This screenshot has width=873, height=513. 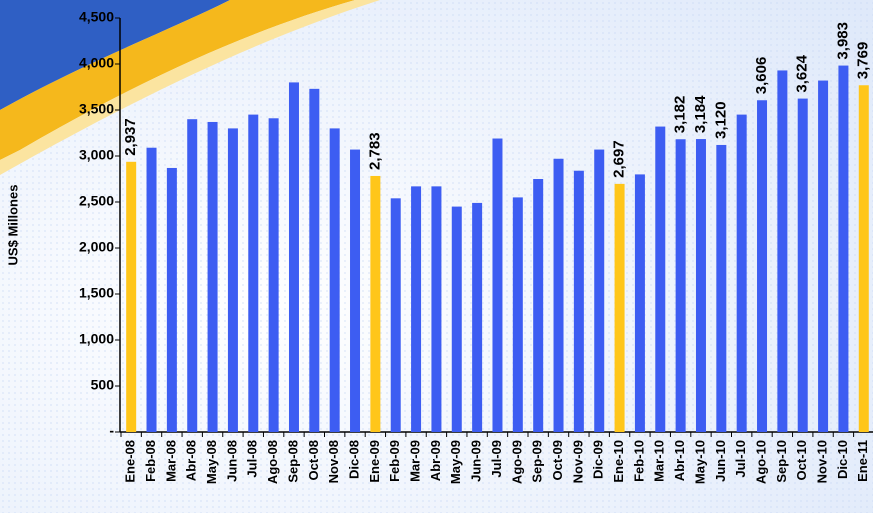 I want to click on swoosh-yellow, so click(x=177, y=80).